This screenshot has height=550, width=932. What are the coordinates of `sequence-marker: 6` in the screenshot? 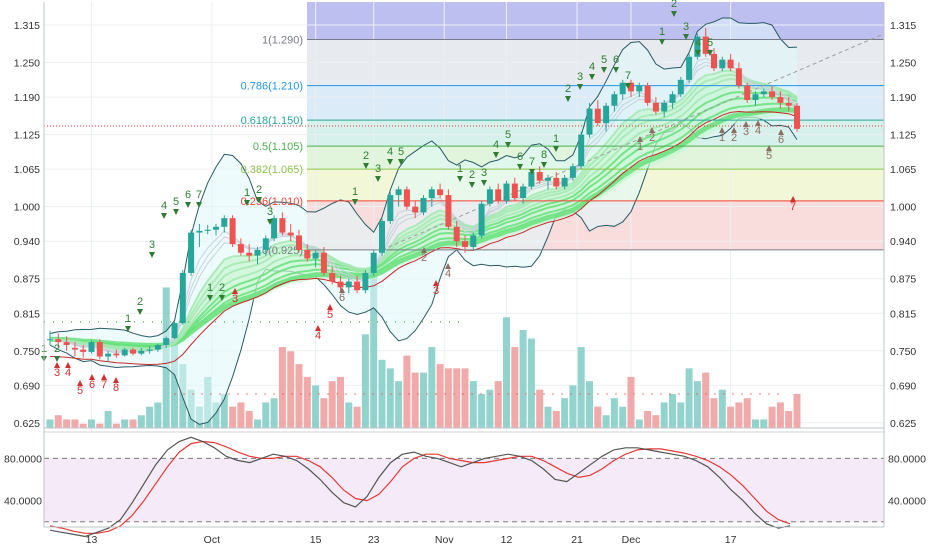 It's located at (92, 382).